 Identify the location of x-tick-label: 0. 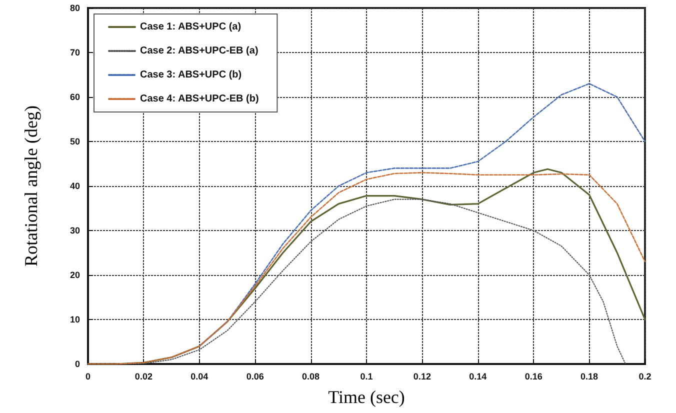
(88, 377).